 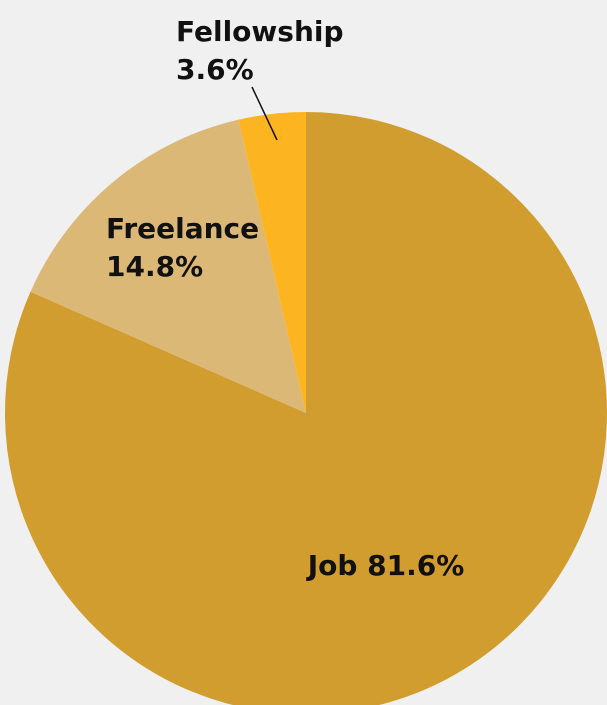 What do you see at coordinates (182, 228) in the screenshot?
I see `label-freelance-name: Freelance` at bounding box center [182, 228].